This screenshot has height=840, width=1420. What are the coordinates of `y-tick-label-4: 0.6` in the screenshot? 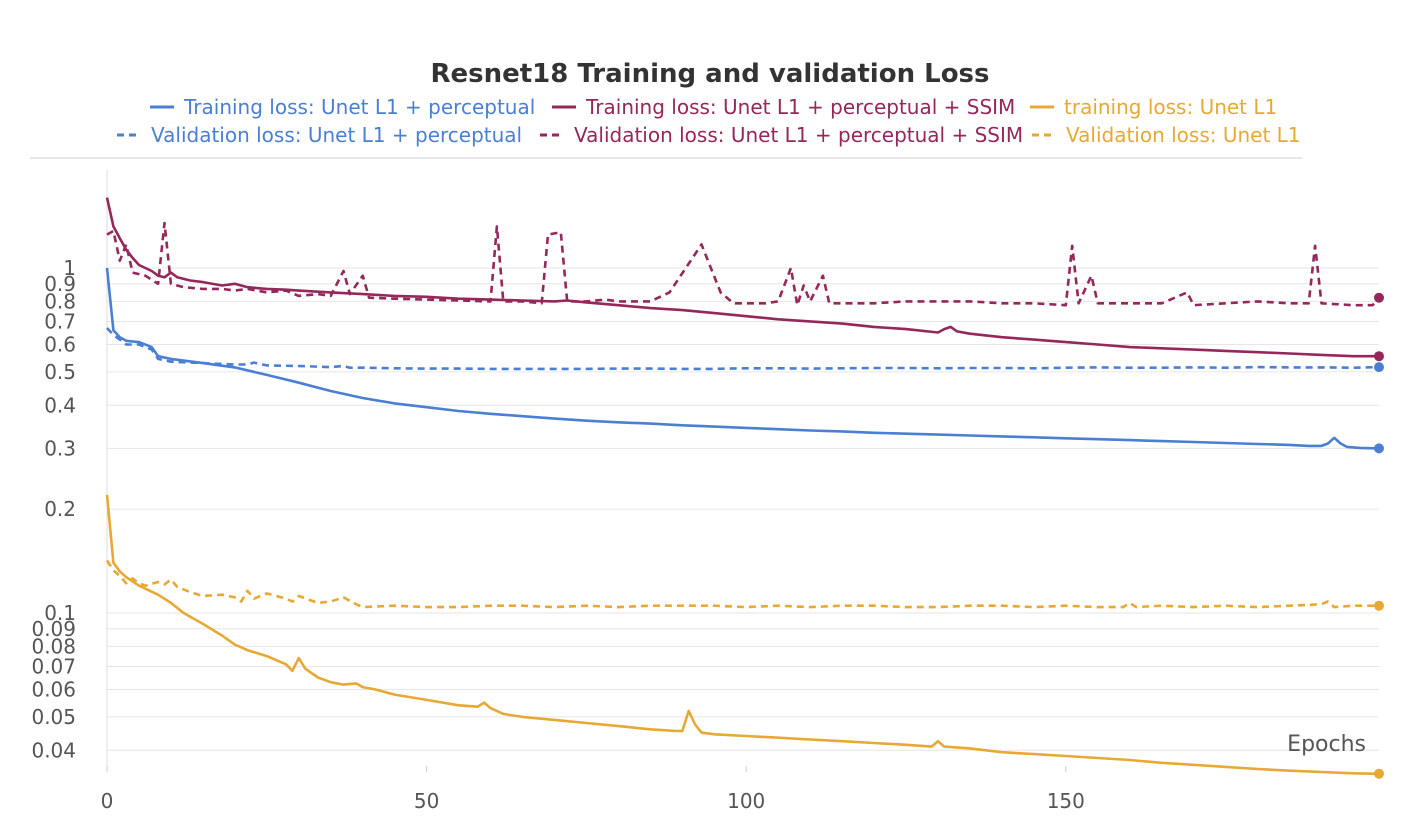 It's located at (60, 345).